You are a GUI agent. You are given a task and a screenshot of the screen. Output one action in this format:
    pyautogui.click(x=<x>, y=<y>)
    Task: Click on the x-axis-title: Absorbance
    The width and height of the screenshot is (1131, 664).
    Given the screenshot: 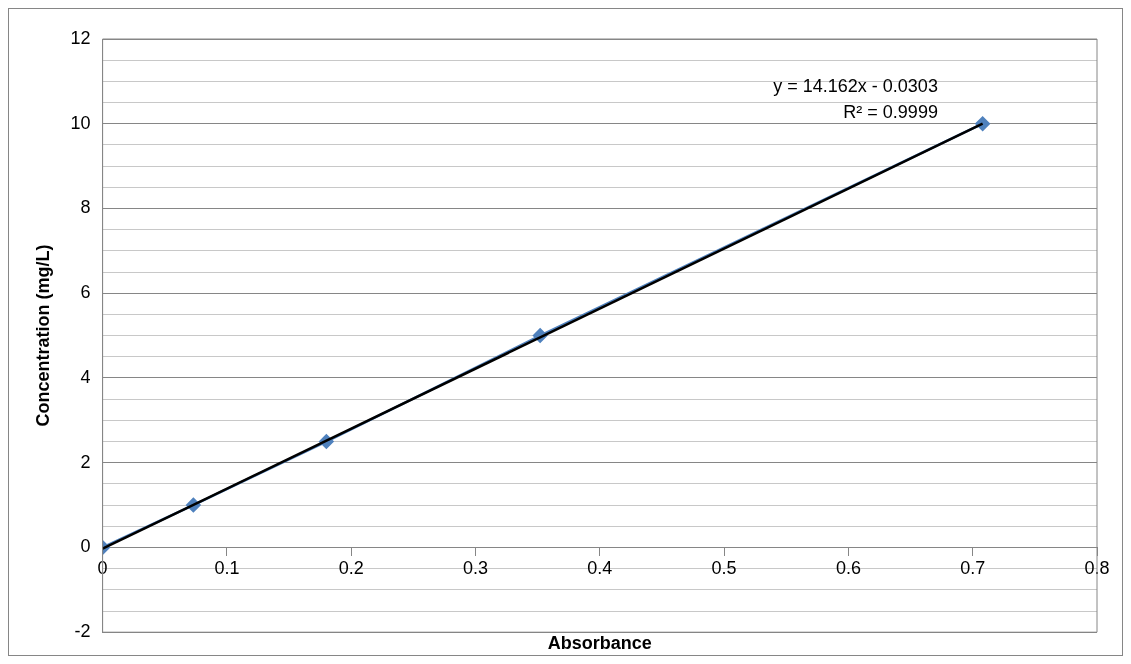 What is the action you would take?
    pyautogui.click(x=599, y=642)
    